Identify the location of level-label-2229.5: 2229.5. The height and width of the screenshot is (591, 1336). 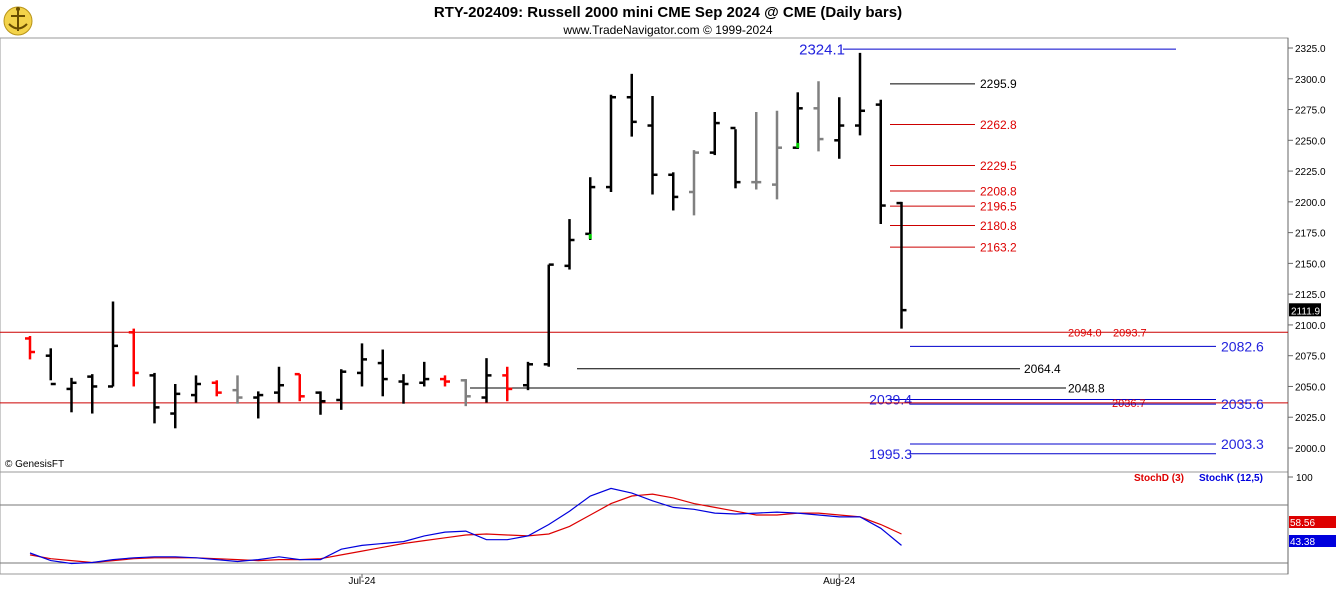
(998, 166).